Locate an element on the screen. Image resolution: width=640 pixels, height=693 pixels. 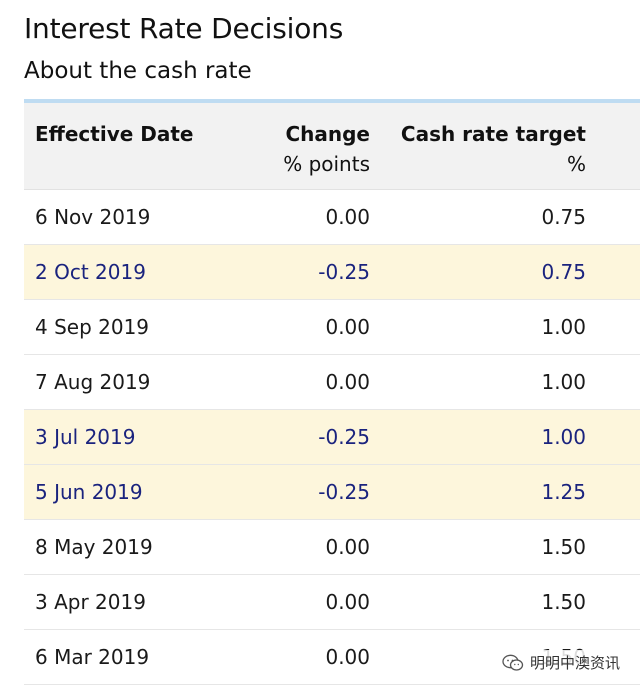
page-title: Interest Rate Decisions is located at coordinates (184, 28).